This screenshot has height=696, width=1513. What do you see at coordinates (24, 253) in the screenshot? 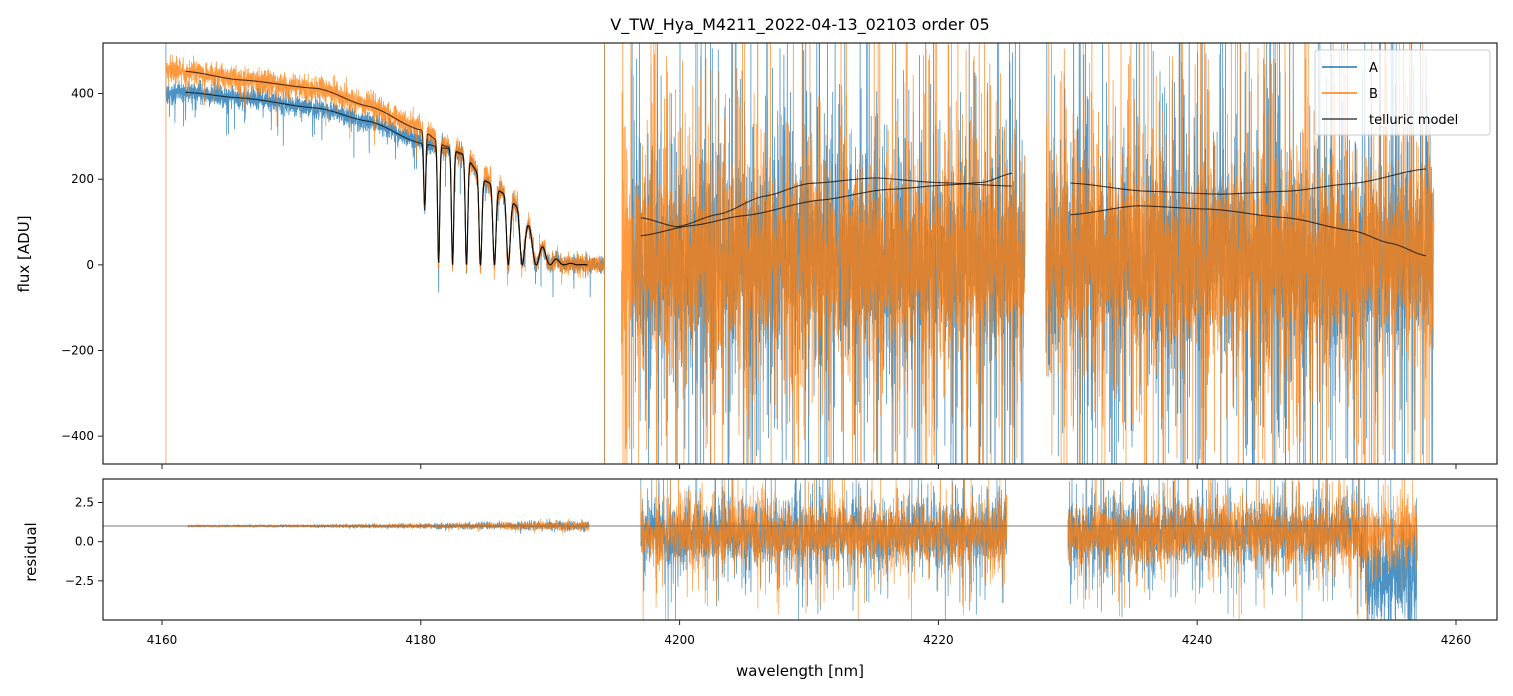
I see `flux-ylabel: flux [ADU]` at bounding box center [24, 253].